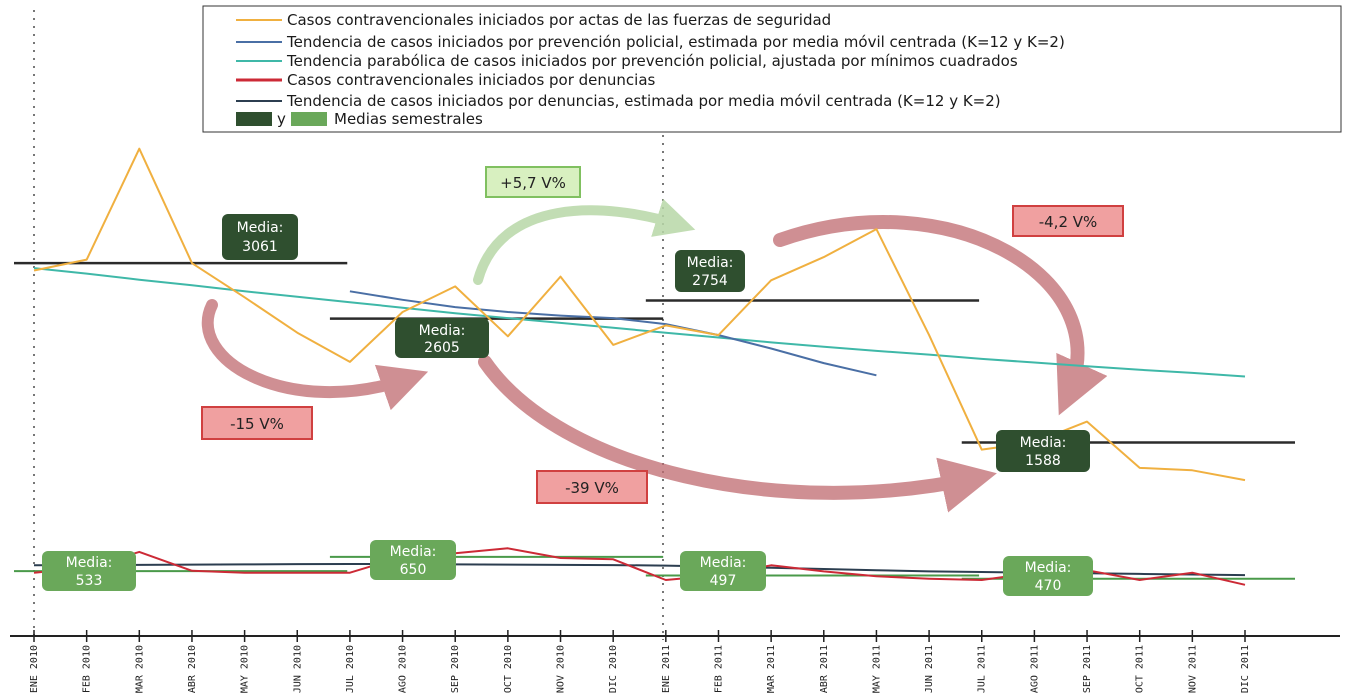 Image resolution: width=1345 pixels, height=695 pixels. I want to click on variation-text-minus-15: -15 V%, so click(257, 424).